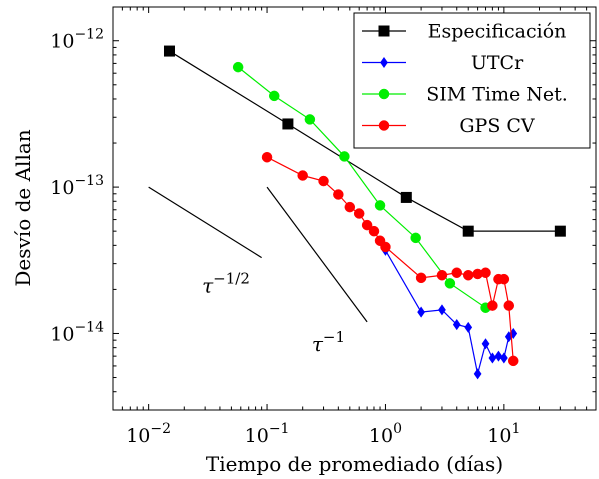 The height and width of the screenshot is (479, 599). What do you see at coordinates (497, 95) in the screenshot?
I see `legend-label: SIM Time Net.` at bounding box center [497, 95].